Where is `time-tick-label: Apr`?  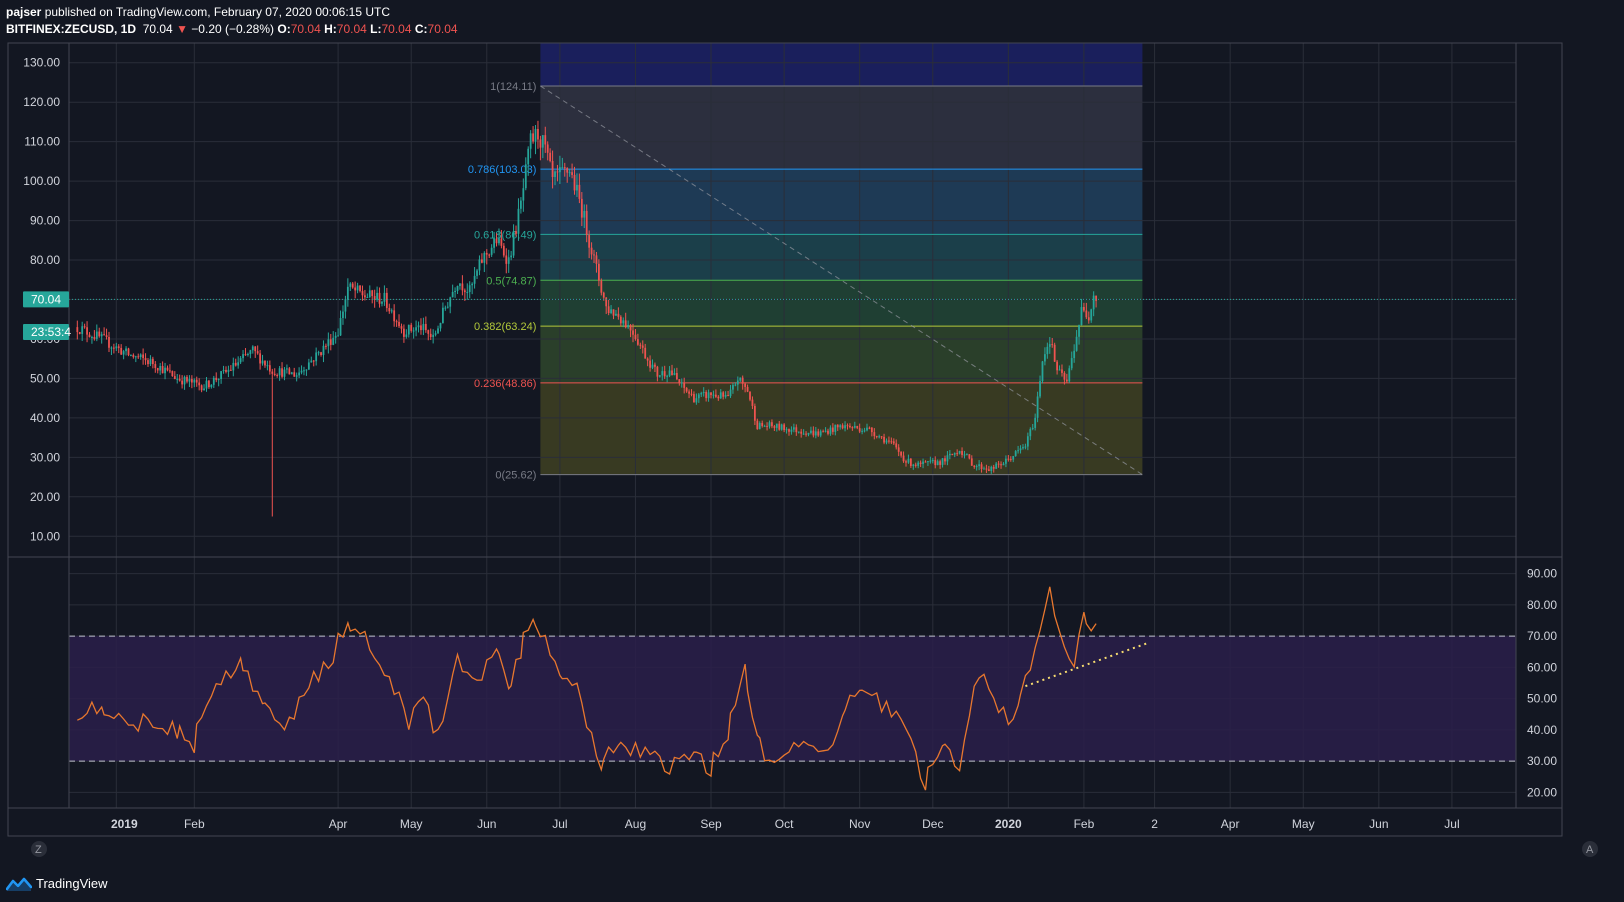 time-tick-label: Apr is located at coordinates (338, 824).